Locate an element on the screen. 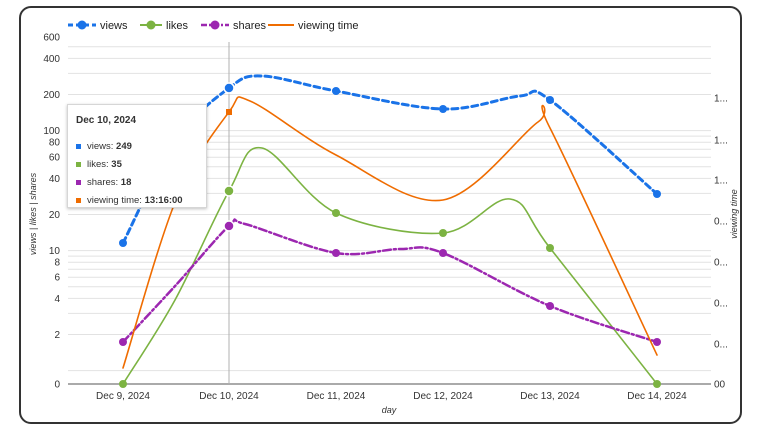 This screenshot has height=427, width=760. tooltip-row-shares: shares: 18 is located at coordinates (103, 182).